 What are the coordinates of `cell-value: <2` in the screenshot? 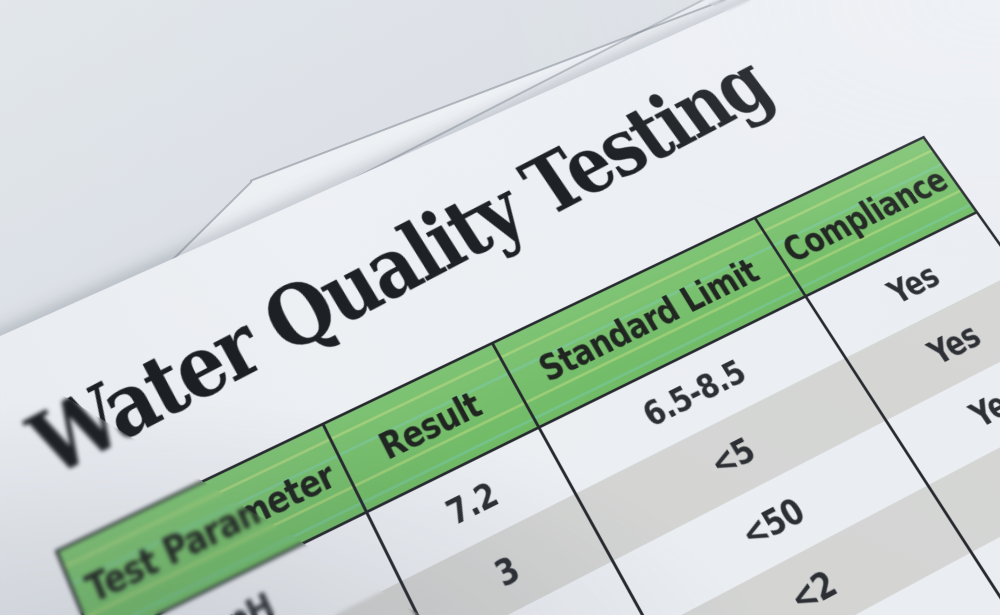 It's located at (813, 588).